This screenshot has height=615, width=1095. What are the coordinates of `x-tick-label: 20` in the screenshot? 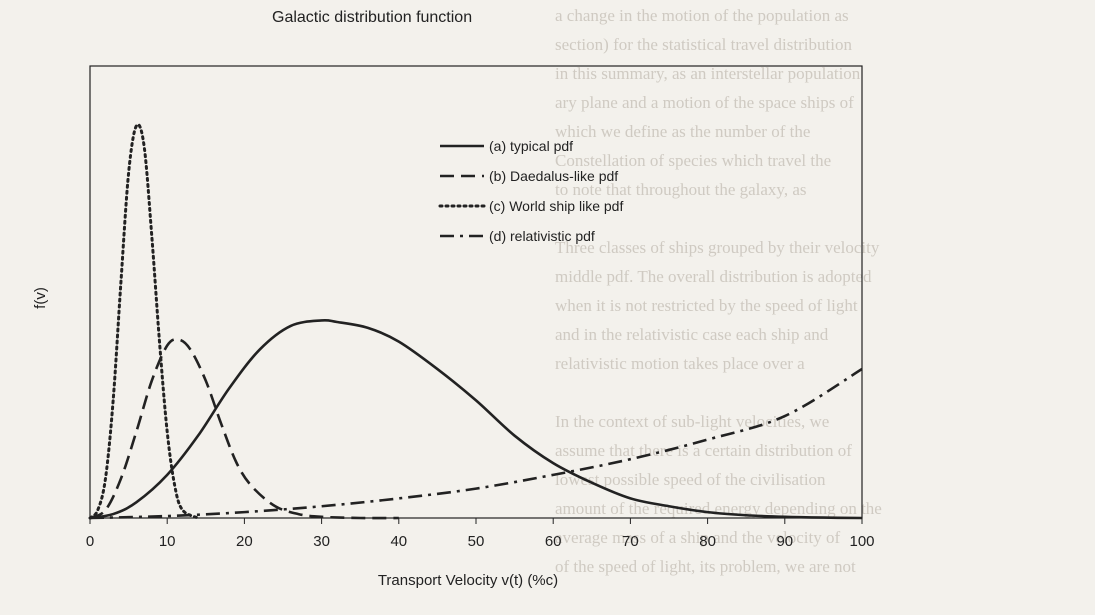 It's located at (244, 541).